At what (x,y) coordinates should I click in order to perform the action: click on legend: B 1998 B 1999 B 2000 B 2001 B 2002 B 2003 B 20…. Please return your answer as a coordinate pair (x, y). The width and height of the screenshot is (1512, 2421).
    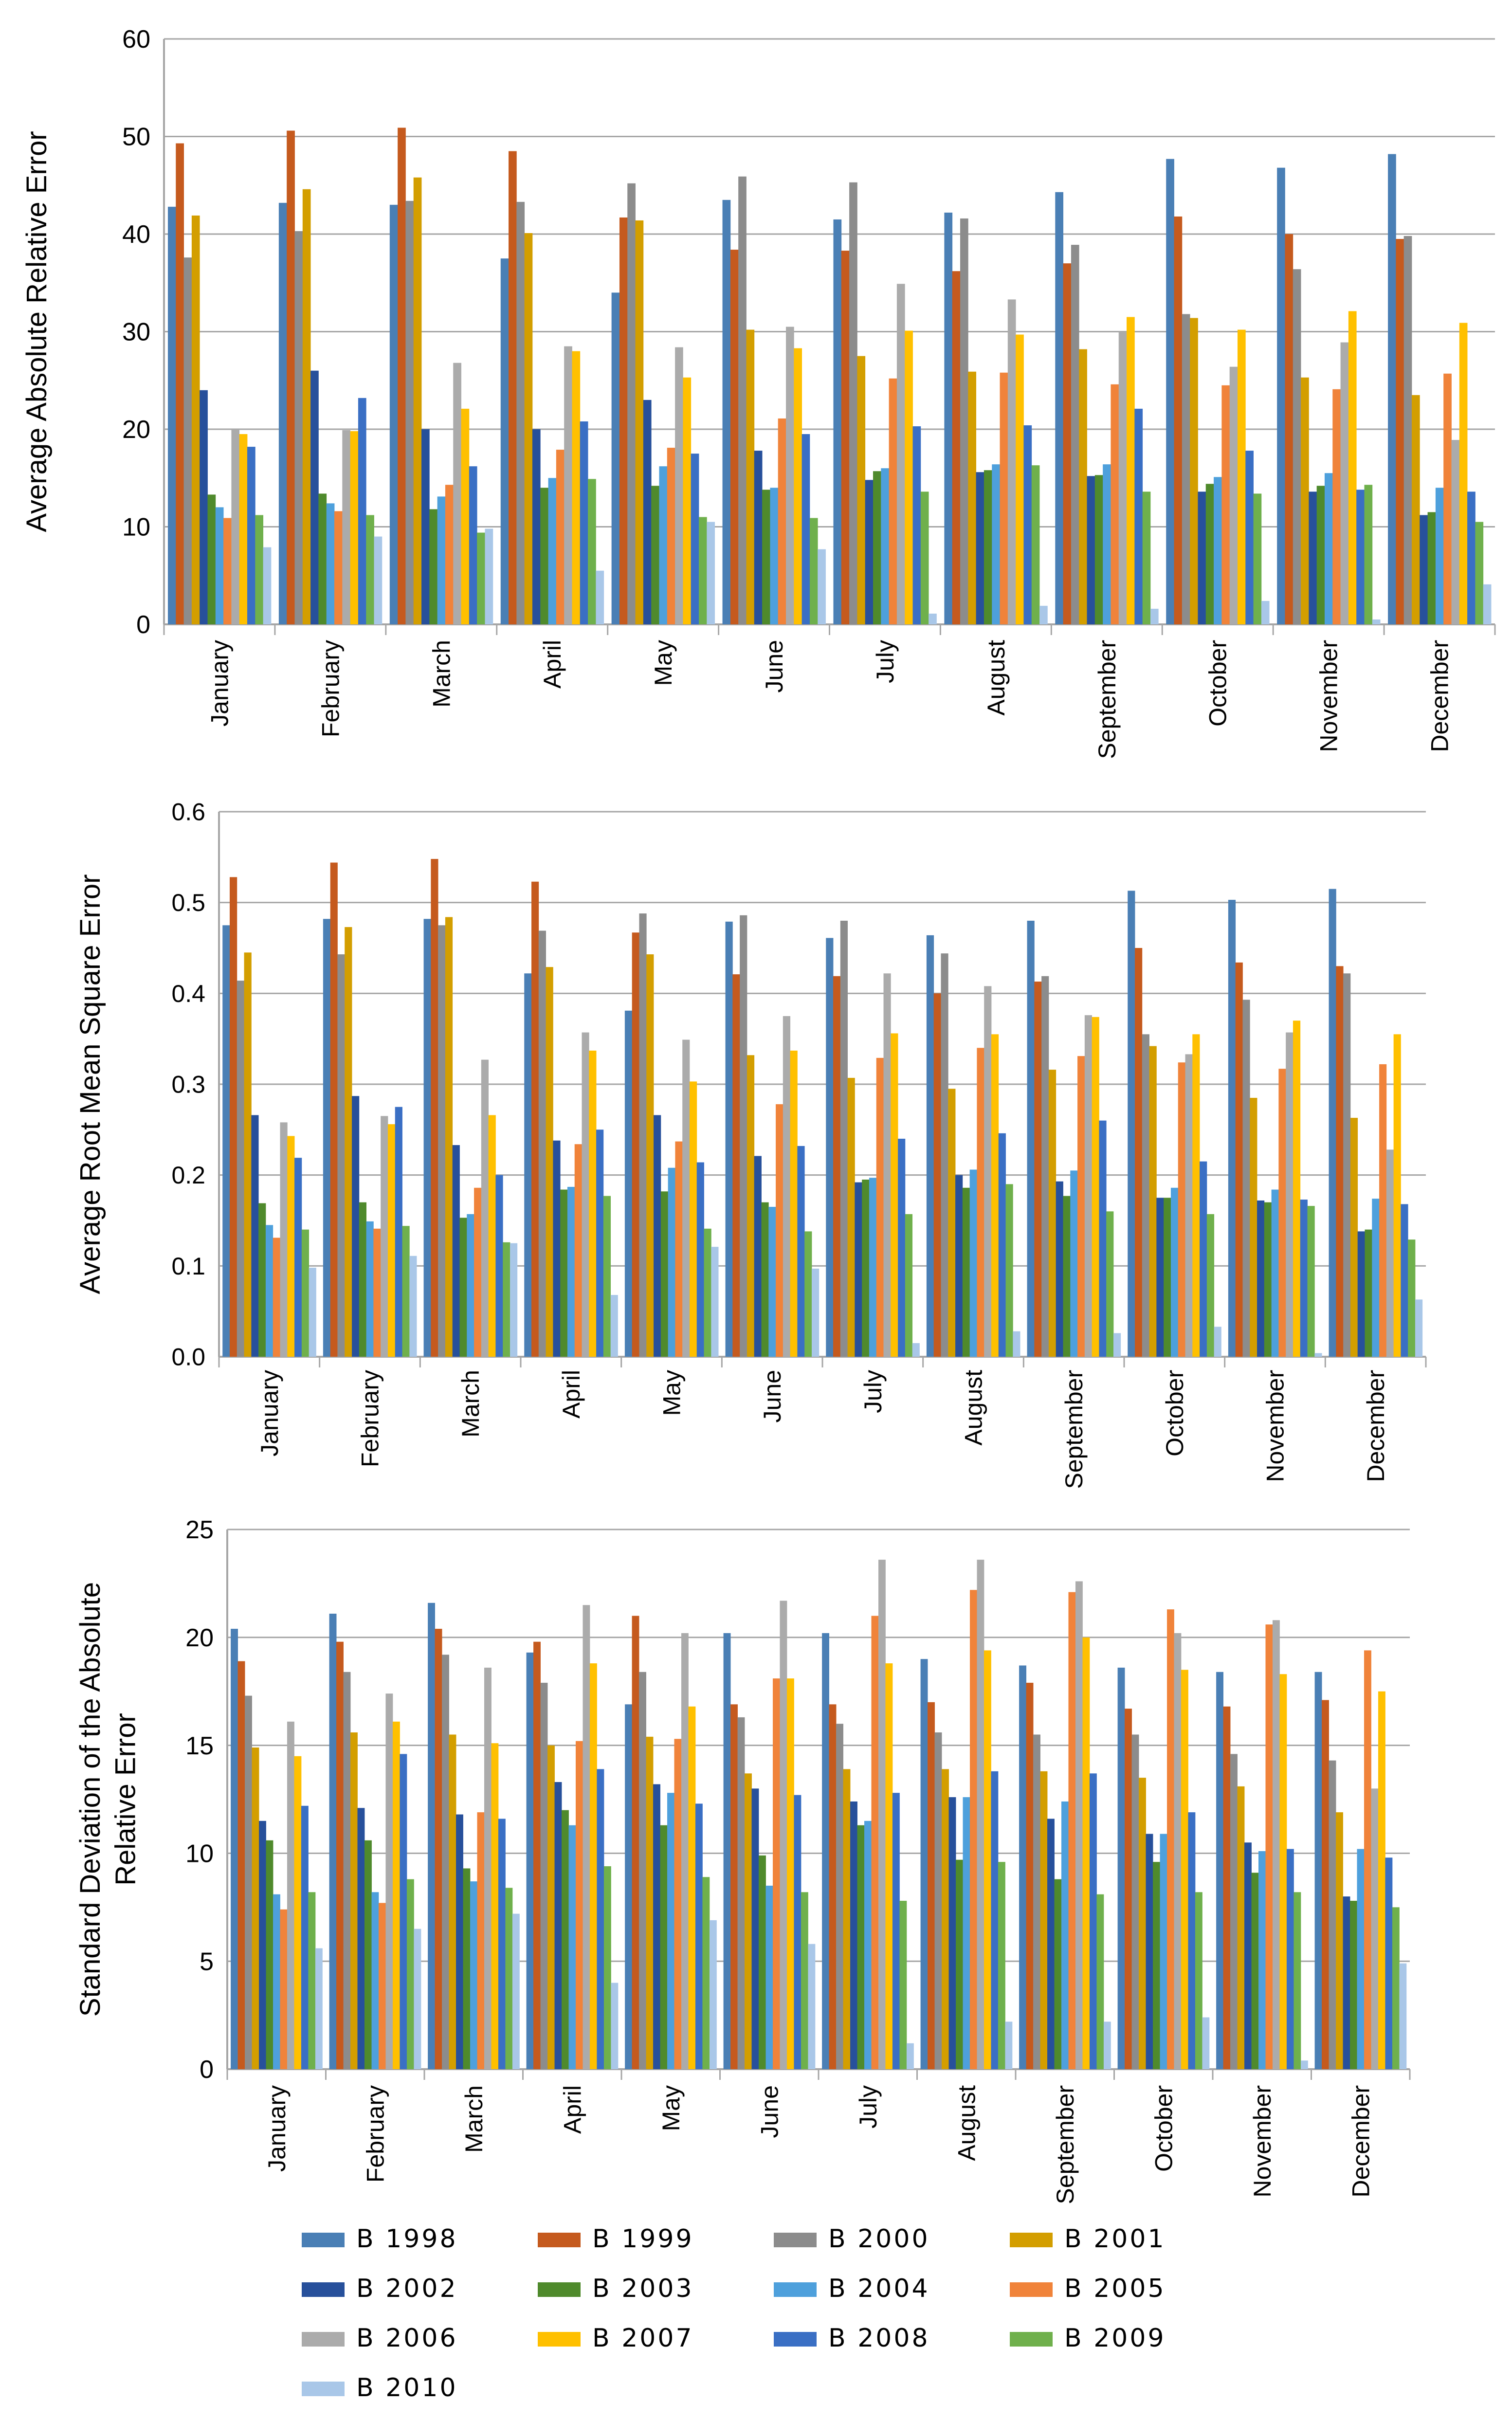
    Looking at the image, I should click on (734, 2314).